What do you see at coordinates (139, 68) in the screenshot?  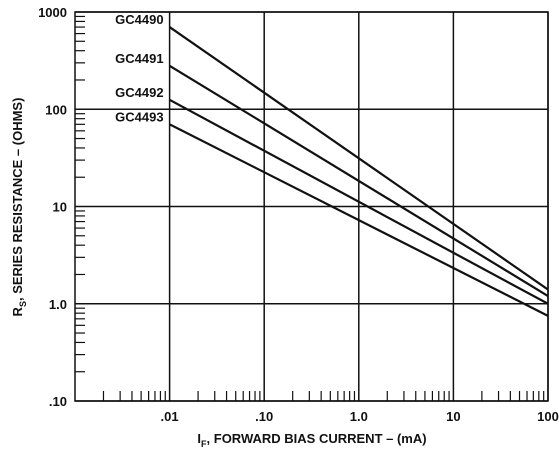 I see `series-labels: GC4490 GC4491 GC4492 GC4493` at bounding box center [139, 68].